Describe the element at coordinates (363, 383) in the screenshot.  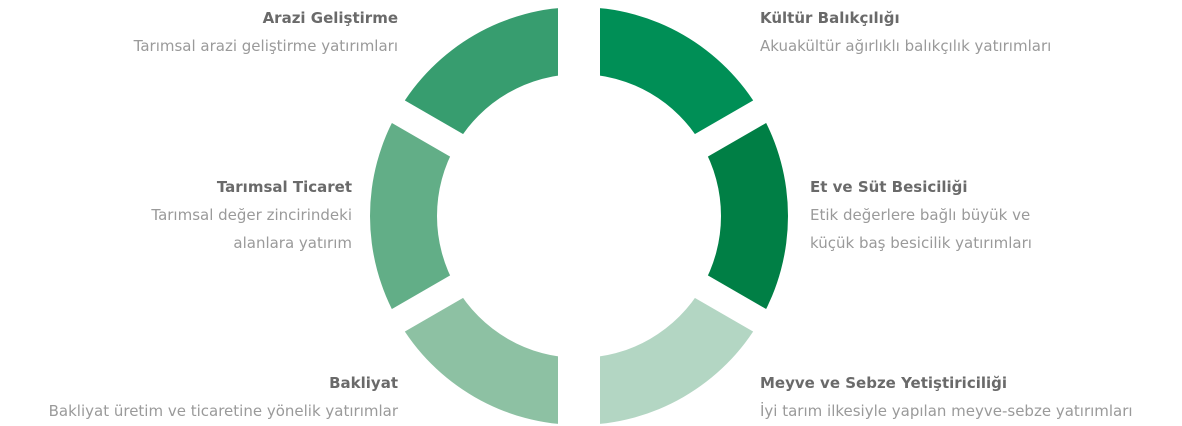
I see `node-title: Bakliyat` at that location.